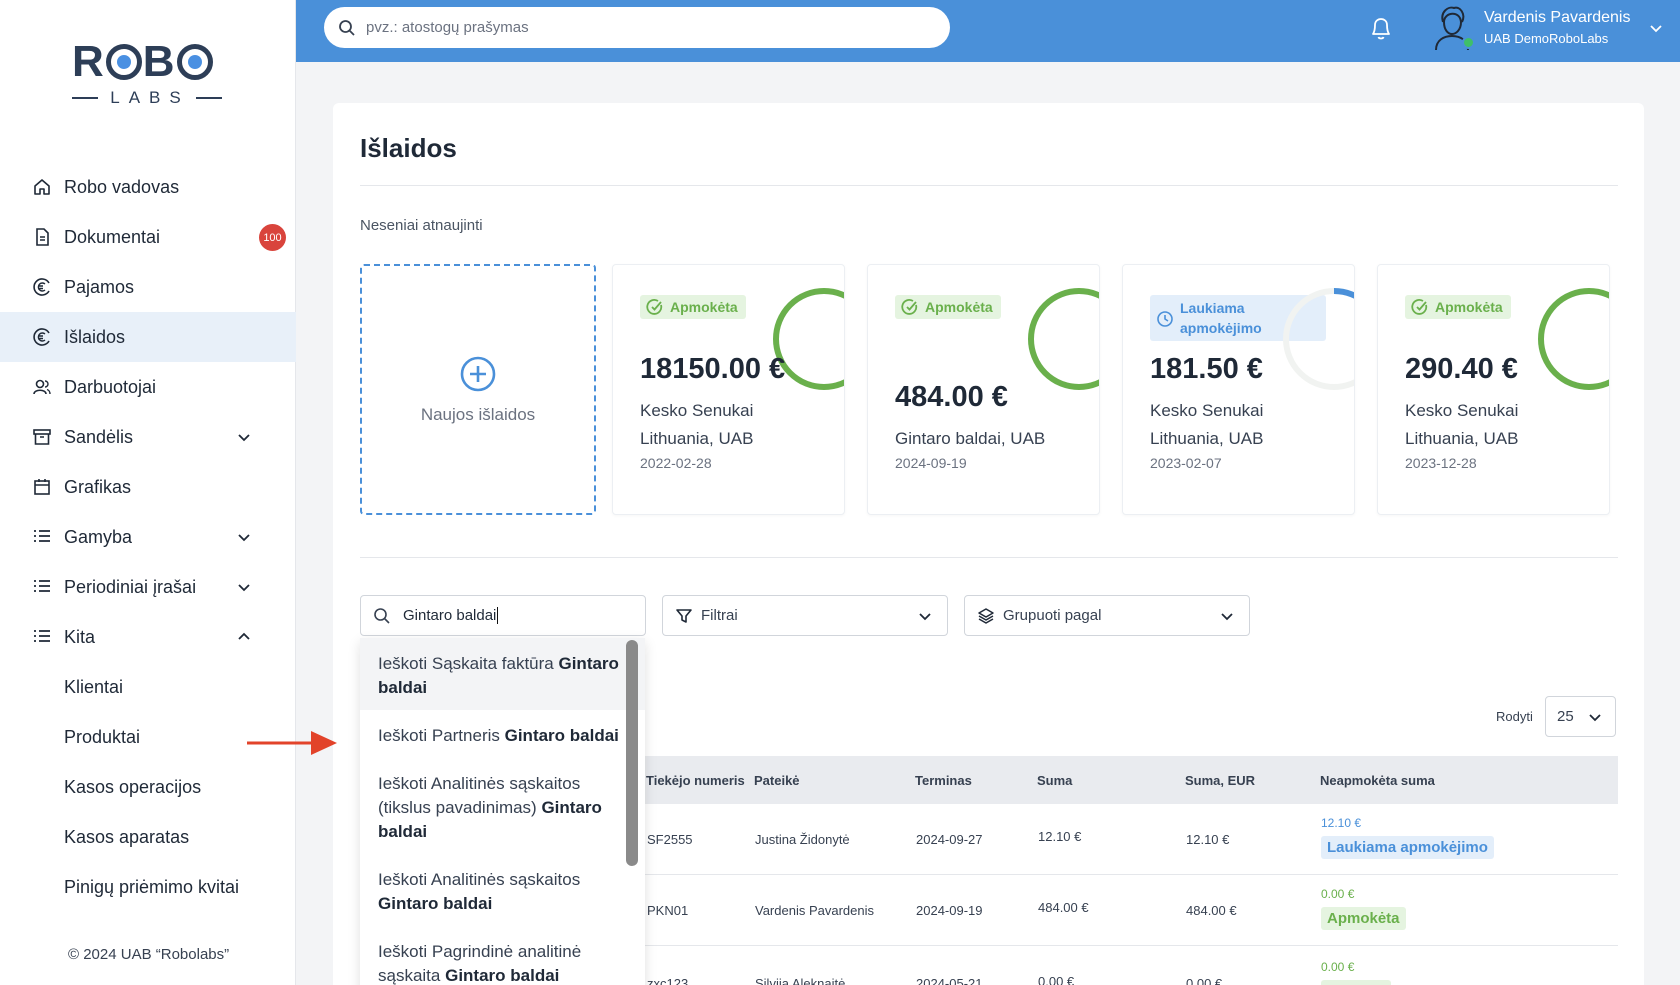 This screenshot has height=985, width=1680. Describe the element at coordinates (1208, 839) in the screenshot. I see `amount-eur: 12.10 €` at that location.